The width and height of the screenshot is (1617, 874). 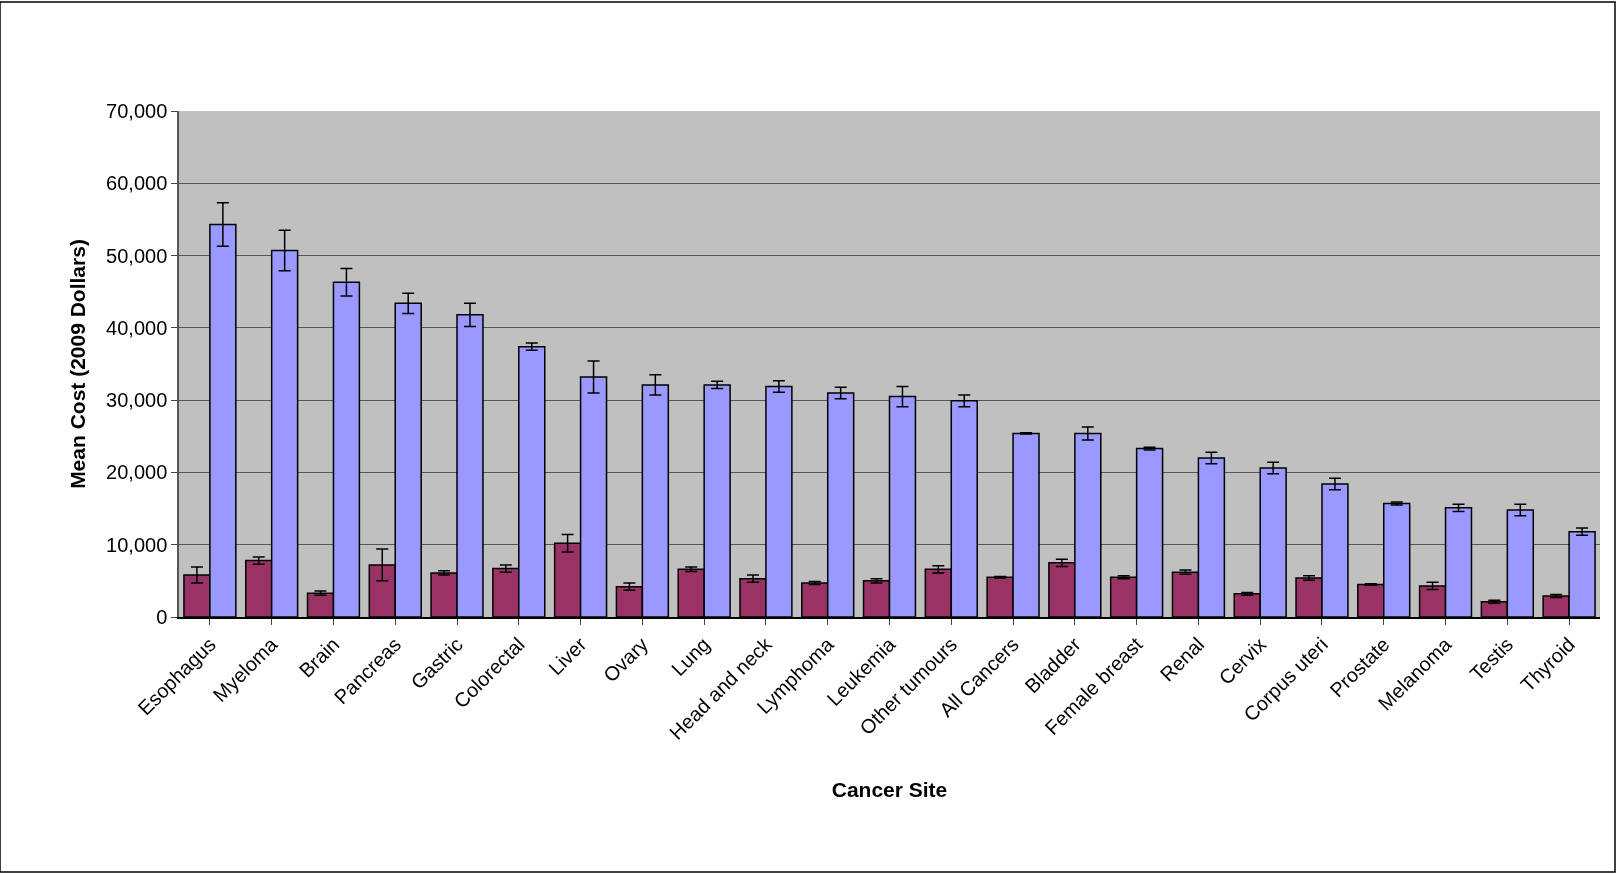 I want to click on y-tick-label: 30,000, so click(x=137, y=400).